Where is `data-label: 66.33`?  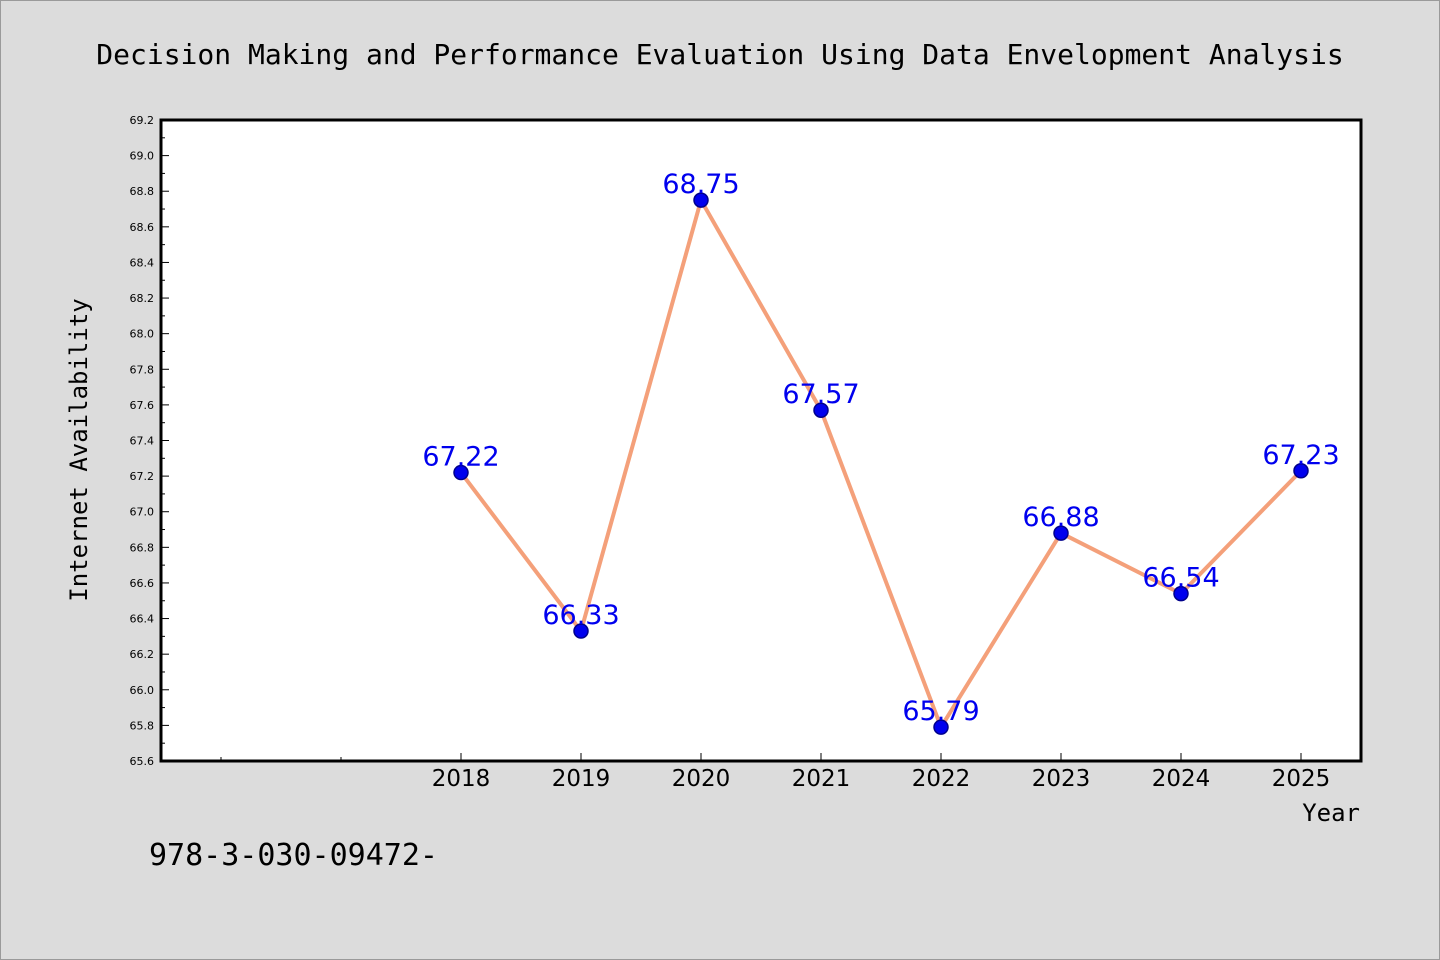 data-label: 66.33 is located at coordinates (580, 615).